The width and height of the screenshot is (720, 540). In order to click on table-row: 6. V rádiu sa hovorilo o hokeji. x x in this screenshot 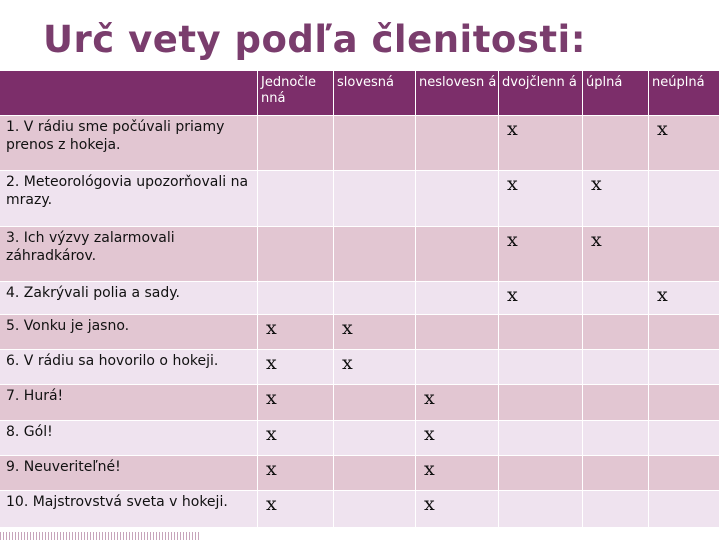, I will do `click(360, 367)`.